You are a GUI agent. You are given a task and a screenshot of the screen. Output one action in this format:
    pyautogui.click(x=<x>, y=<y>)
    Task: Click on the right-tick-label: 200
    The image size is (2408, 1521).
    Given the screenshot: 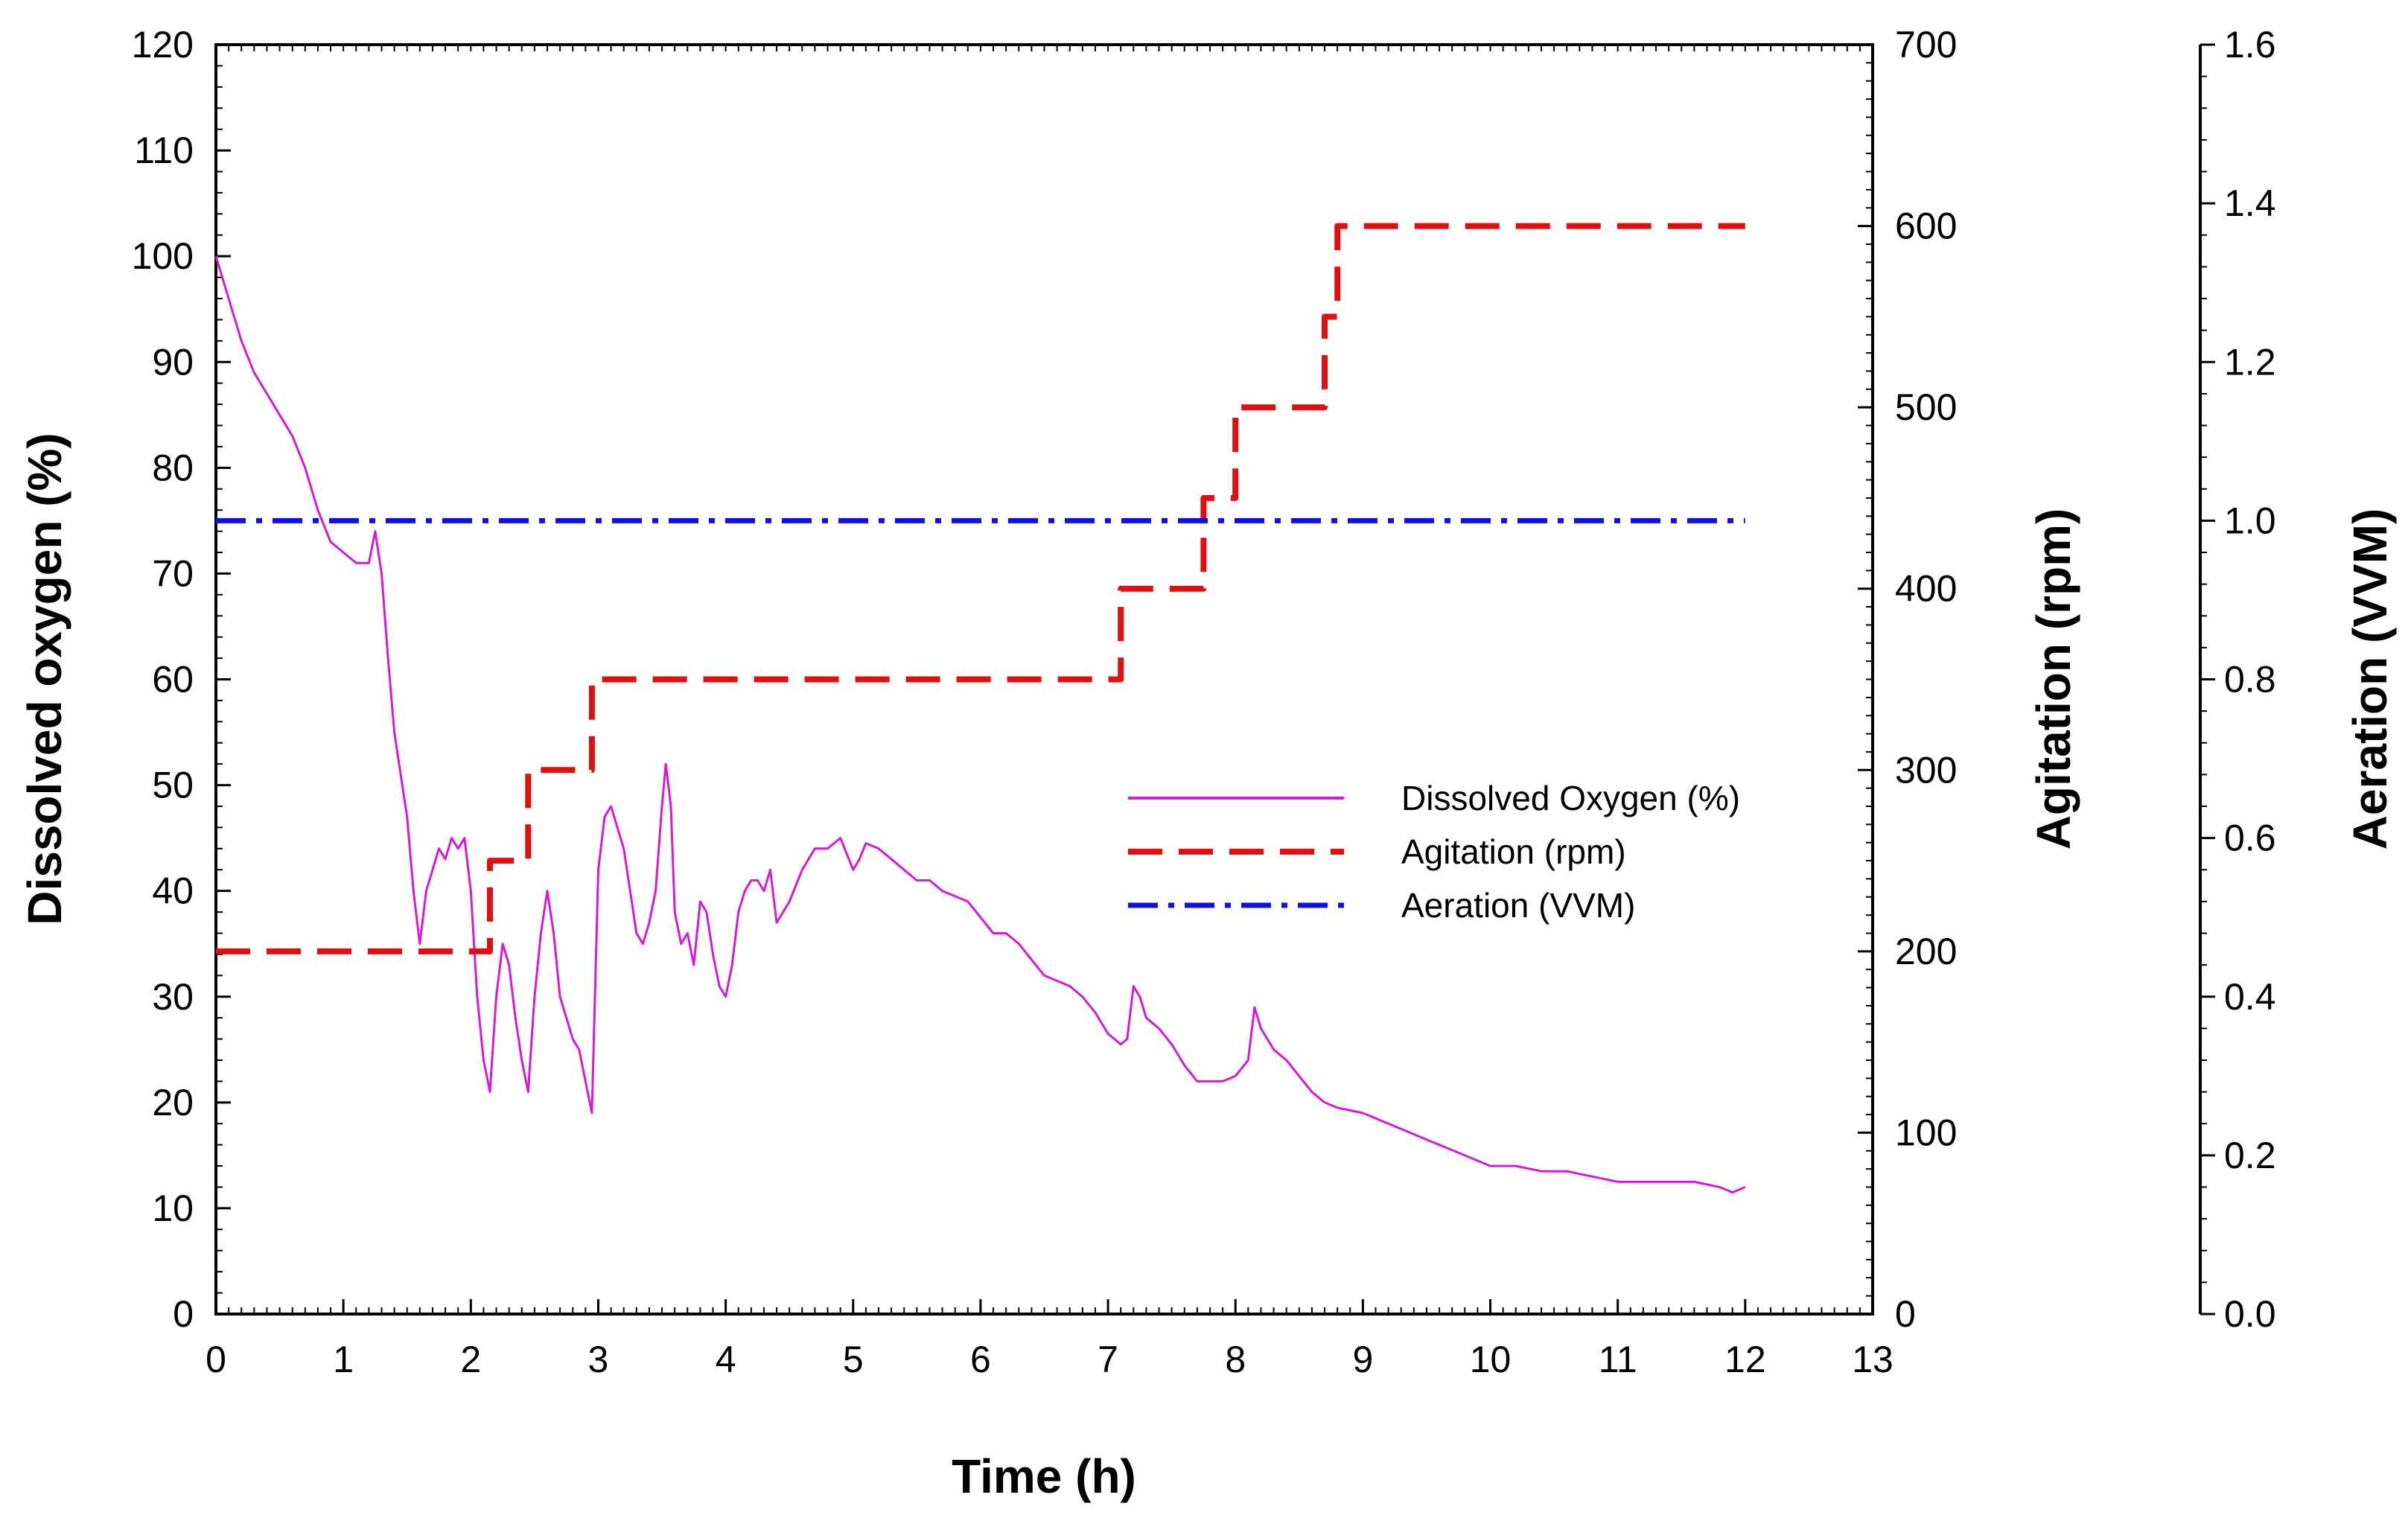 What is the action you would take?
    pyautogui.click(x=1926, y=951)
    